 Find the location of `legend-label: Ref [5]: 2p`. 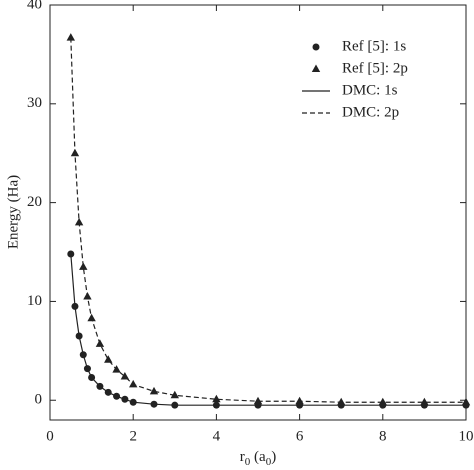

legend-label: Ref [5]: 2p is located at coordinates (375, 68).